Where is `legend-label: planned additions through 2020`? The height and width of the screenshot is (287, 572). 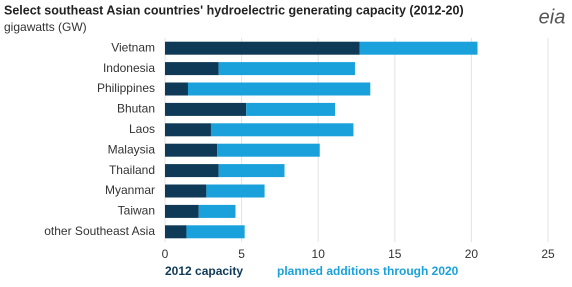 legend-label: planned additions through 2020 is located at coordinates (368, 271).